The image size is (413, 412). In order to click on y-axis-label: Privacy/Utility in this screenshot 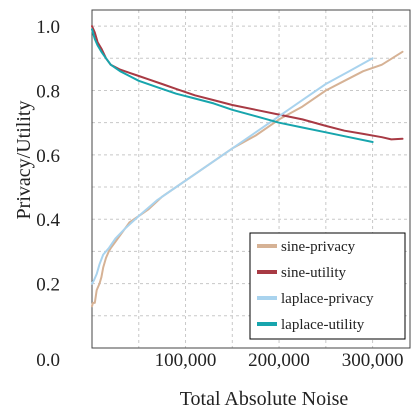, I will do `click(24, 160)`.